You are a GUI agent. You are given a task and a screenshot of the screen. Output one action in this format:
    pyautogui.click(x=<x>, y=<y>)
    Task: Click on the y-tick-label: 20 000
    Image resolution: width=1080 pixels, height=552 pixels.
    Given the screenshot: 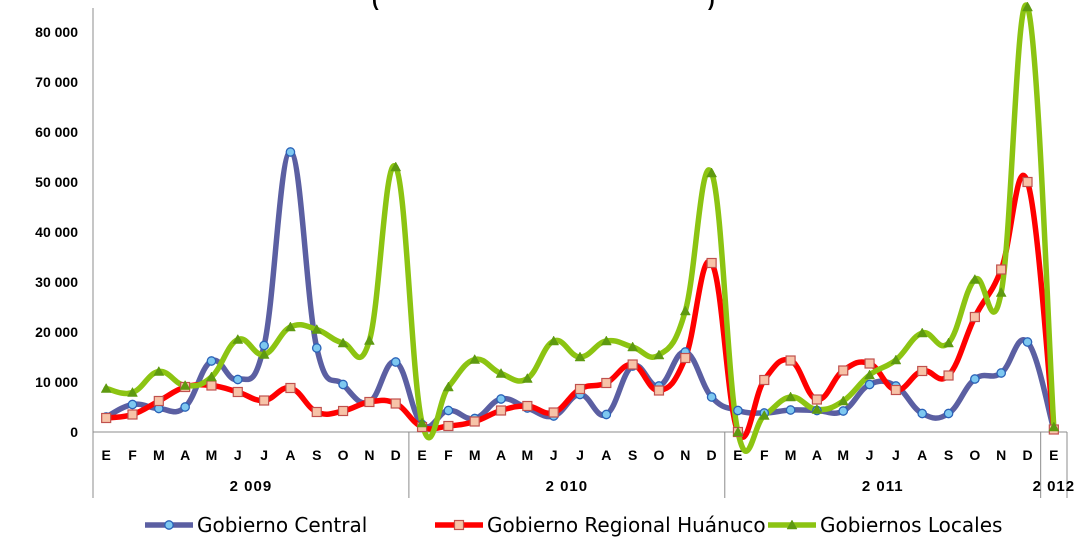 What is the action you would take?
    pyautogui.click(x=56, y=332)
    